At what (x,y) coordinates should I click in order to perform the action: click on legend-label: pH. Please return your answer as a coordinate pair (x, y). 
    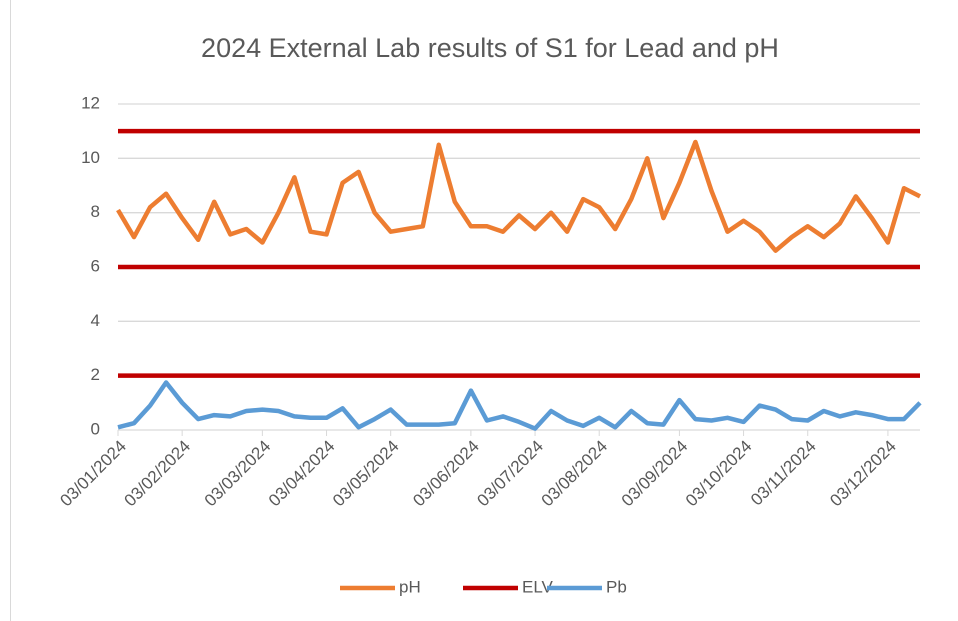
    Looking at the image, I should click on (410, 586).